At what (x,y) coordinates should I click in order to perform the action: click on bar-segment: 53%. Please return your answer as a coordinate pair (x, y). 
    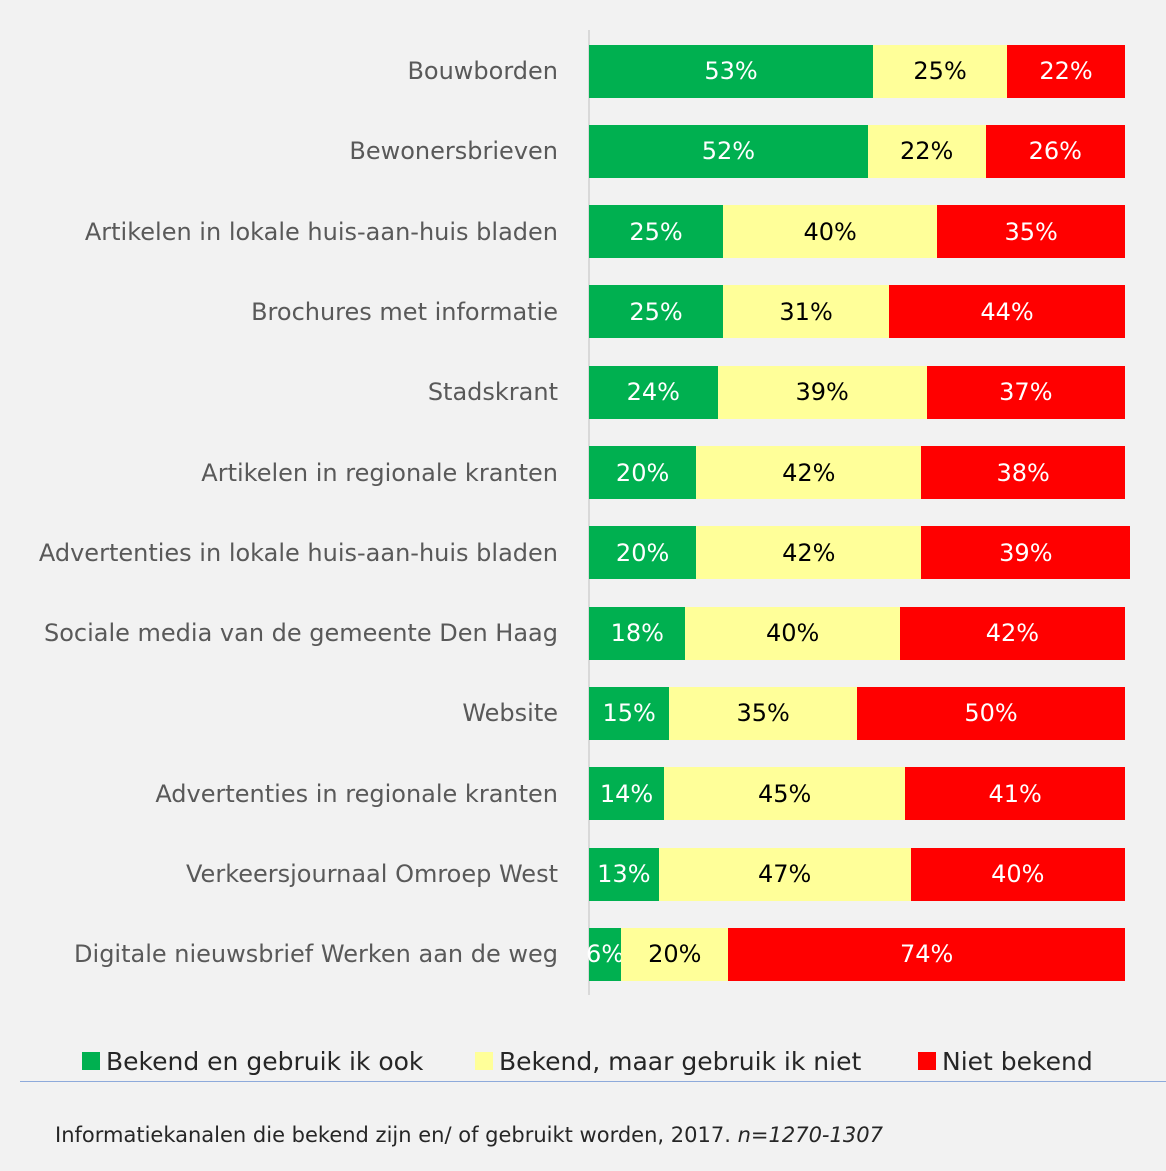
    Looking at the image, I should click on (731, 71).